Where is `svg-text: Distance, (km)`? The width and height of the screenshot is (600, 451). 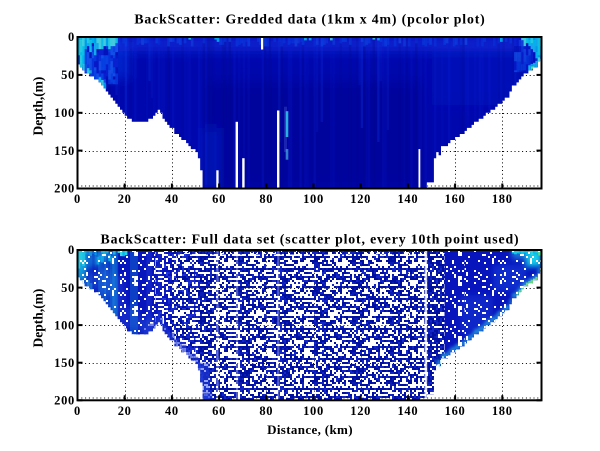
svg-text: Distance, (km) is located at coordinates (310, 429).